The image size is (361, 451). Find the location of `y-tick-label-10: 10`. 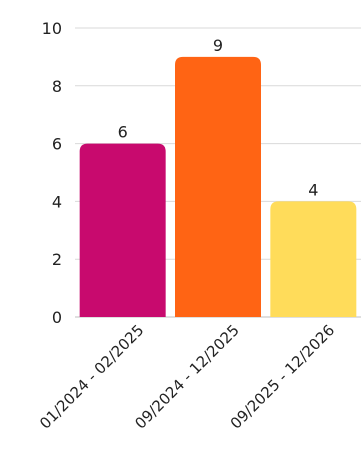

y-tick-label-10: 10 is located at coordinates (52, 28).